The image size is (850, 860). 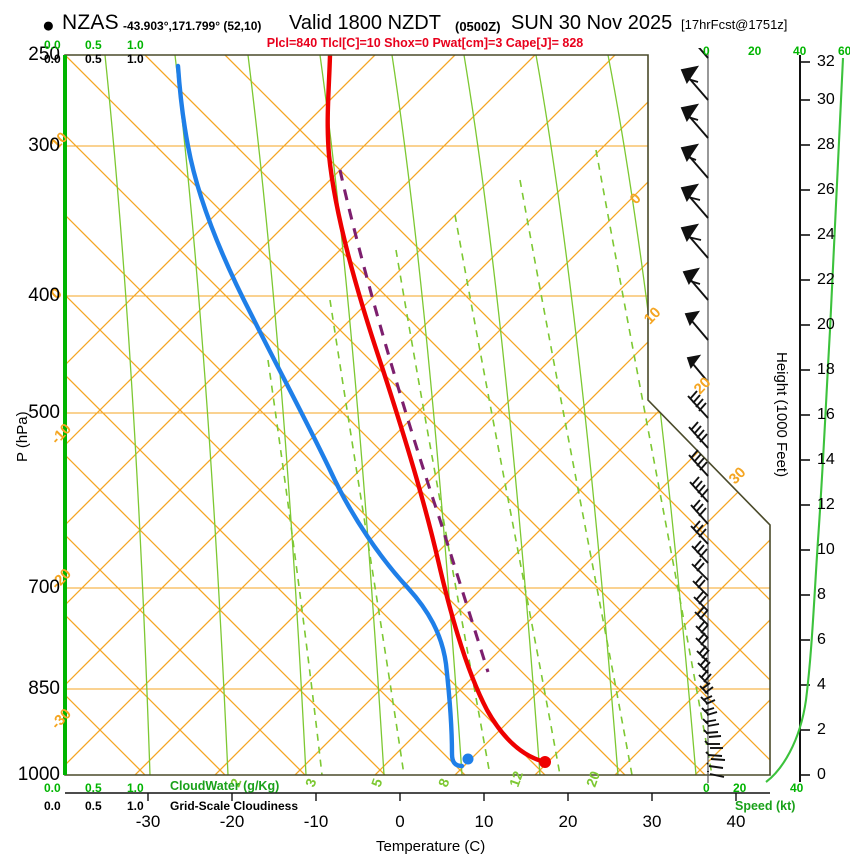 I want to click on speed-tick-40-top: 40, so click(x=800, y=51).